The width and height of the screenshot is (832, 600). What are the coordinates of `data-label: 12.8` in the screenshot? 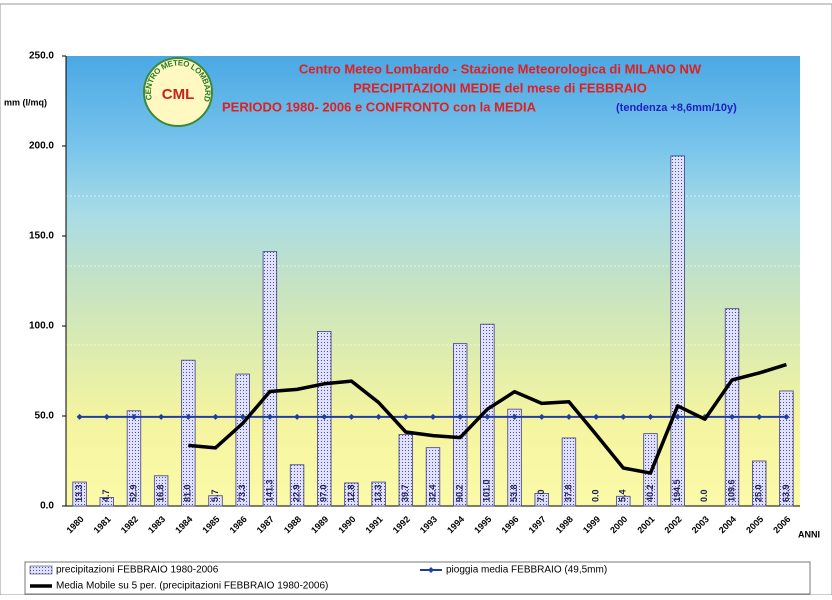 It's located at (351, 493).